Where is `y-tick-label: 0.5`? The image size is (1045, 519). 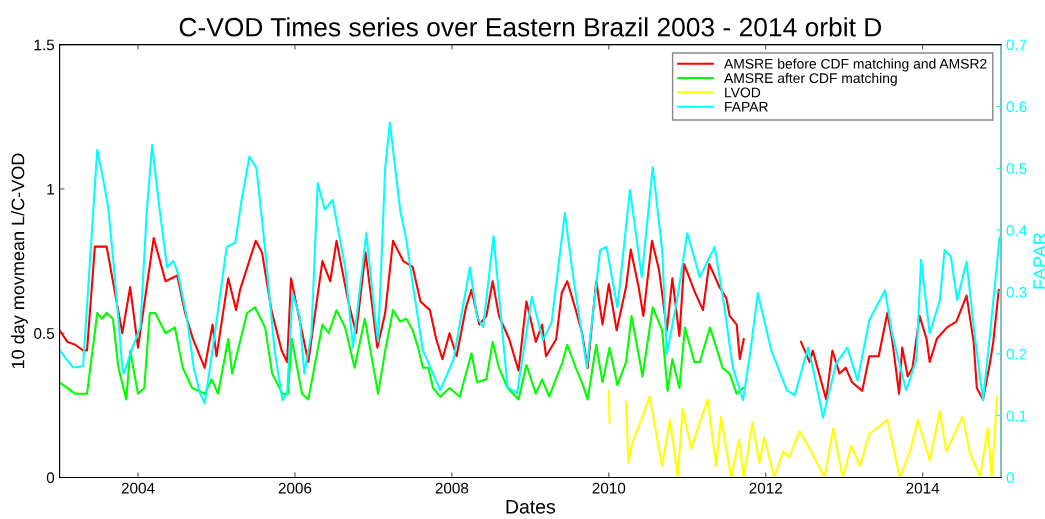
y-tick-label: 0.5 is located at coordinates (44, 333).